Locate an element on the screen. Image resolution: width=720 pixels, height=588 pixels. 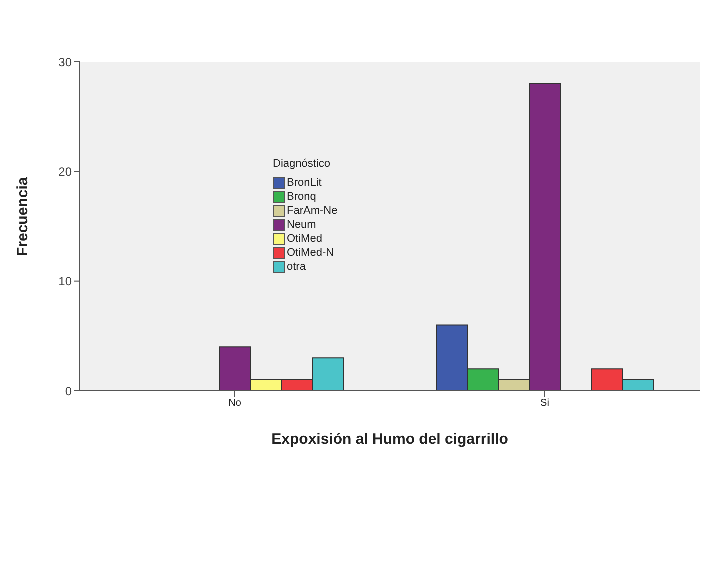
y-tick-label: 0 is located at coordinates (68, 391).